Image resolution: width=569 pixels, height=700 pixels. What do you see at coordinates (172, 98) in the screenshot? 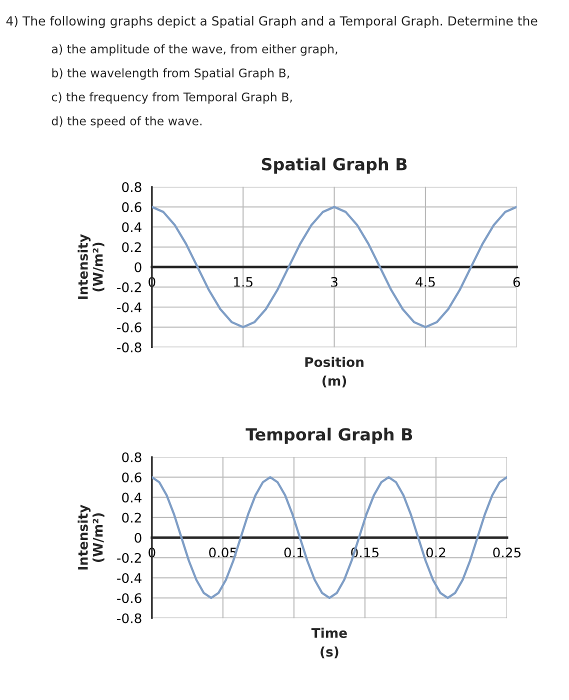
I see `text: c) the frequency from Temporal Graph B,` at bounding box center [172, 98].